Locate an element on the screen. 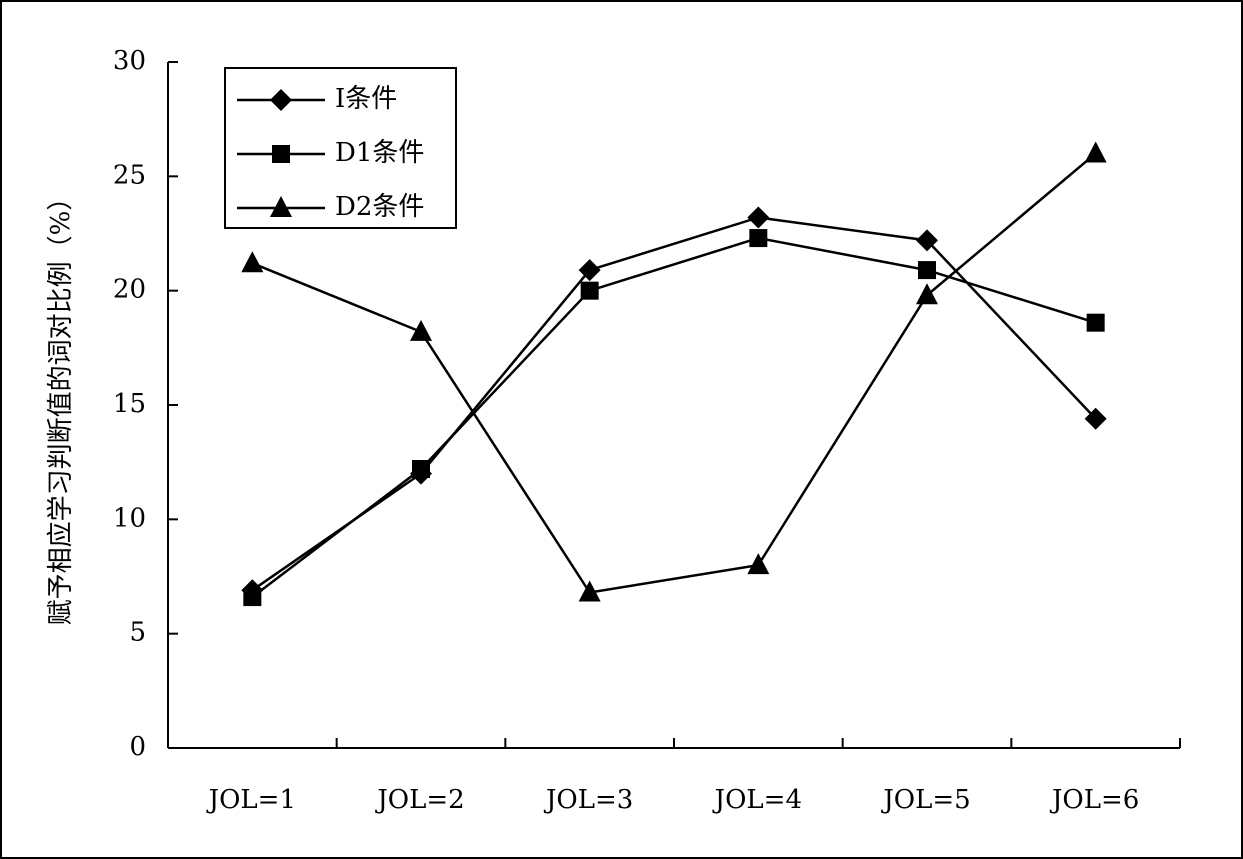  legend-box is located at coordinates (340, 148).